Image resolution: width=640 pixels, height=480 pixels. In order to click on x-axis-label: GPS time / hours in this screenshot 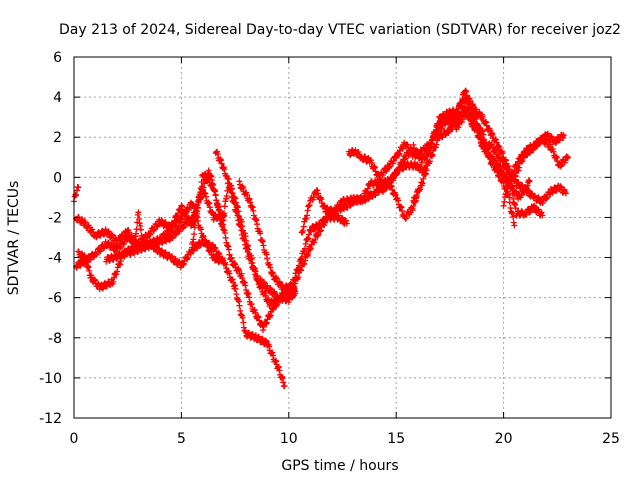, I will do `click(339, 466)`.